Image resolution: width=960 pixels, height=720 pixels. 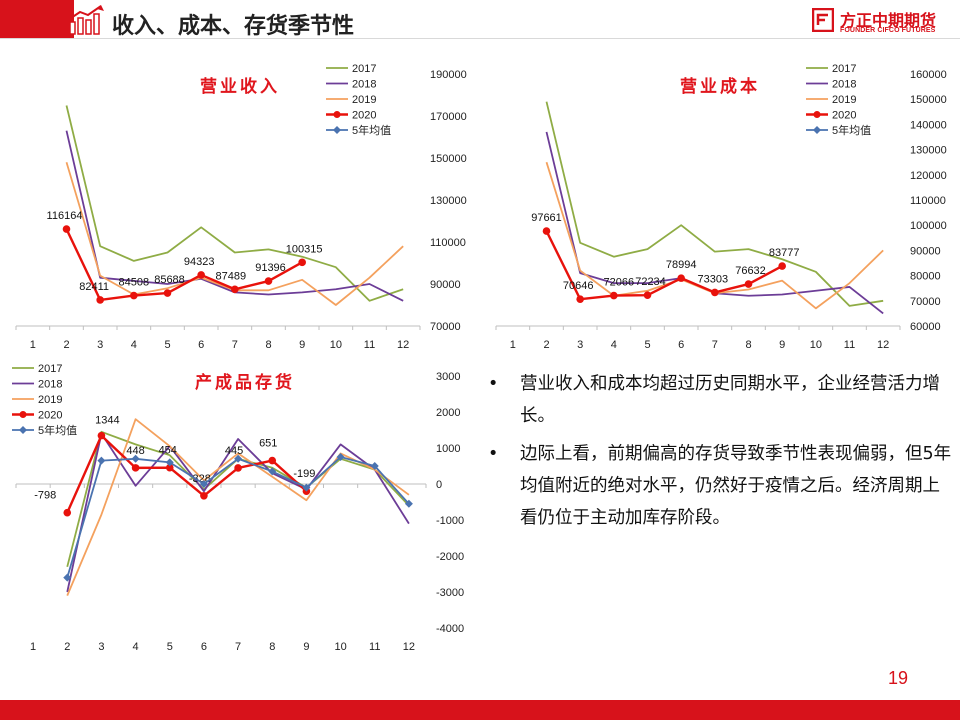 I want to click on y-axis-tick-label: 90000, so click(x=925, y=251).